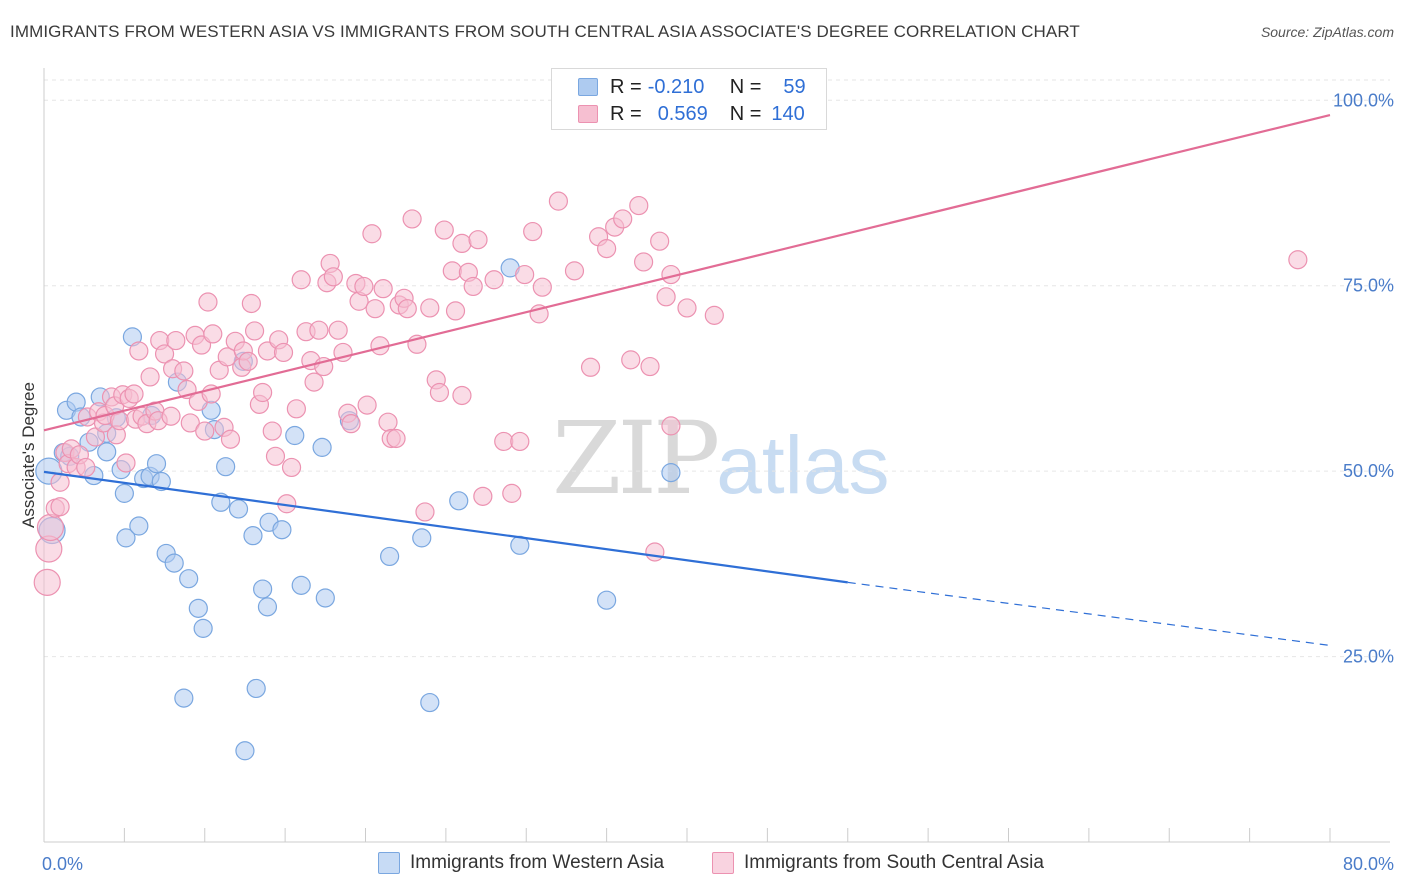  What do you see at coordinates (626, 86) in the screenshot?
I see `legend-r-label: R =` at bounding box center [626, 86].